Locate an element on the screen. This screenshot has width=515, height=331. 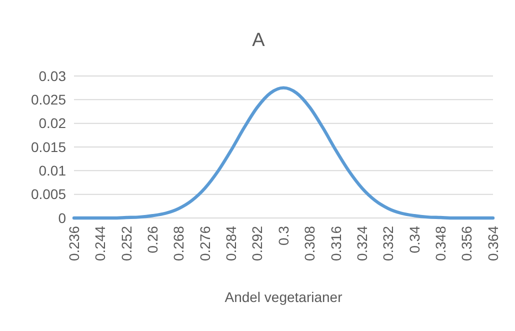
x-tick-label: 0.348 is located at coordinates (440, 244).